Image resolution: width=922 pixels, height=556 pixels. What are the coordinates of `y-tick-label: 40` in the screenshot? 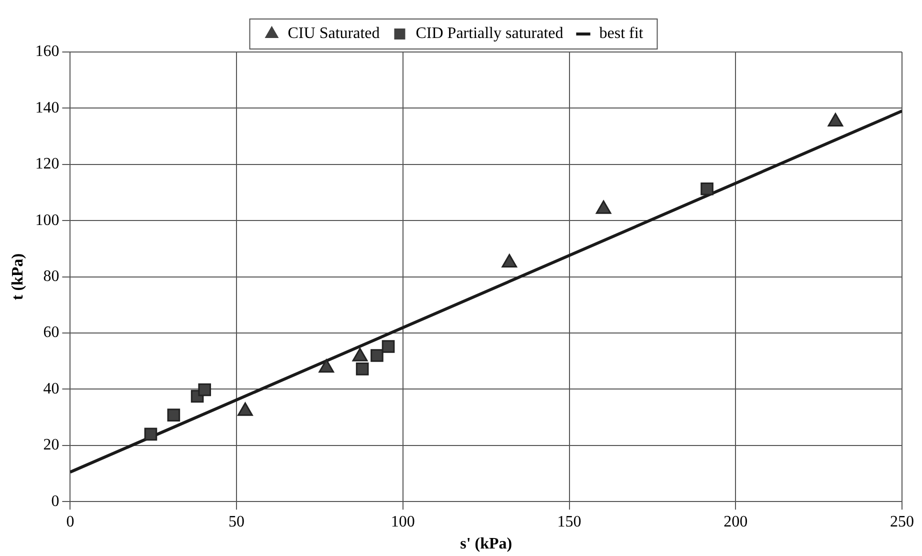 It's located at (51, 389).